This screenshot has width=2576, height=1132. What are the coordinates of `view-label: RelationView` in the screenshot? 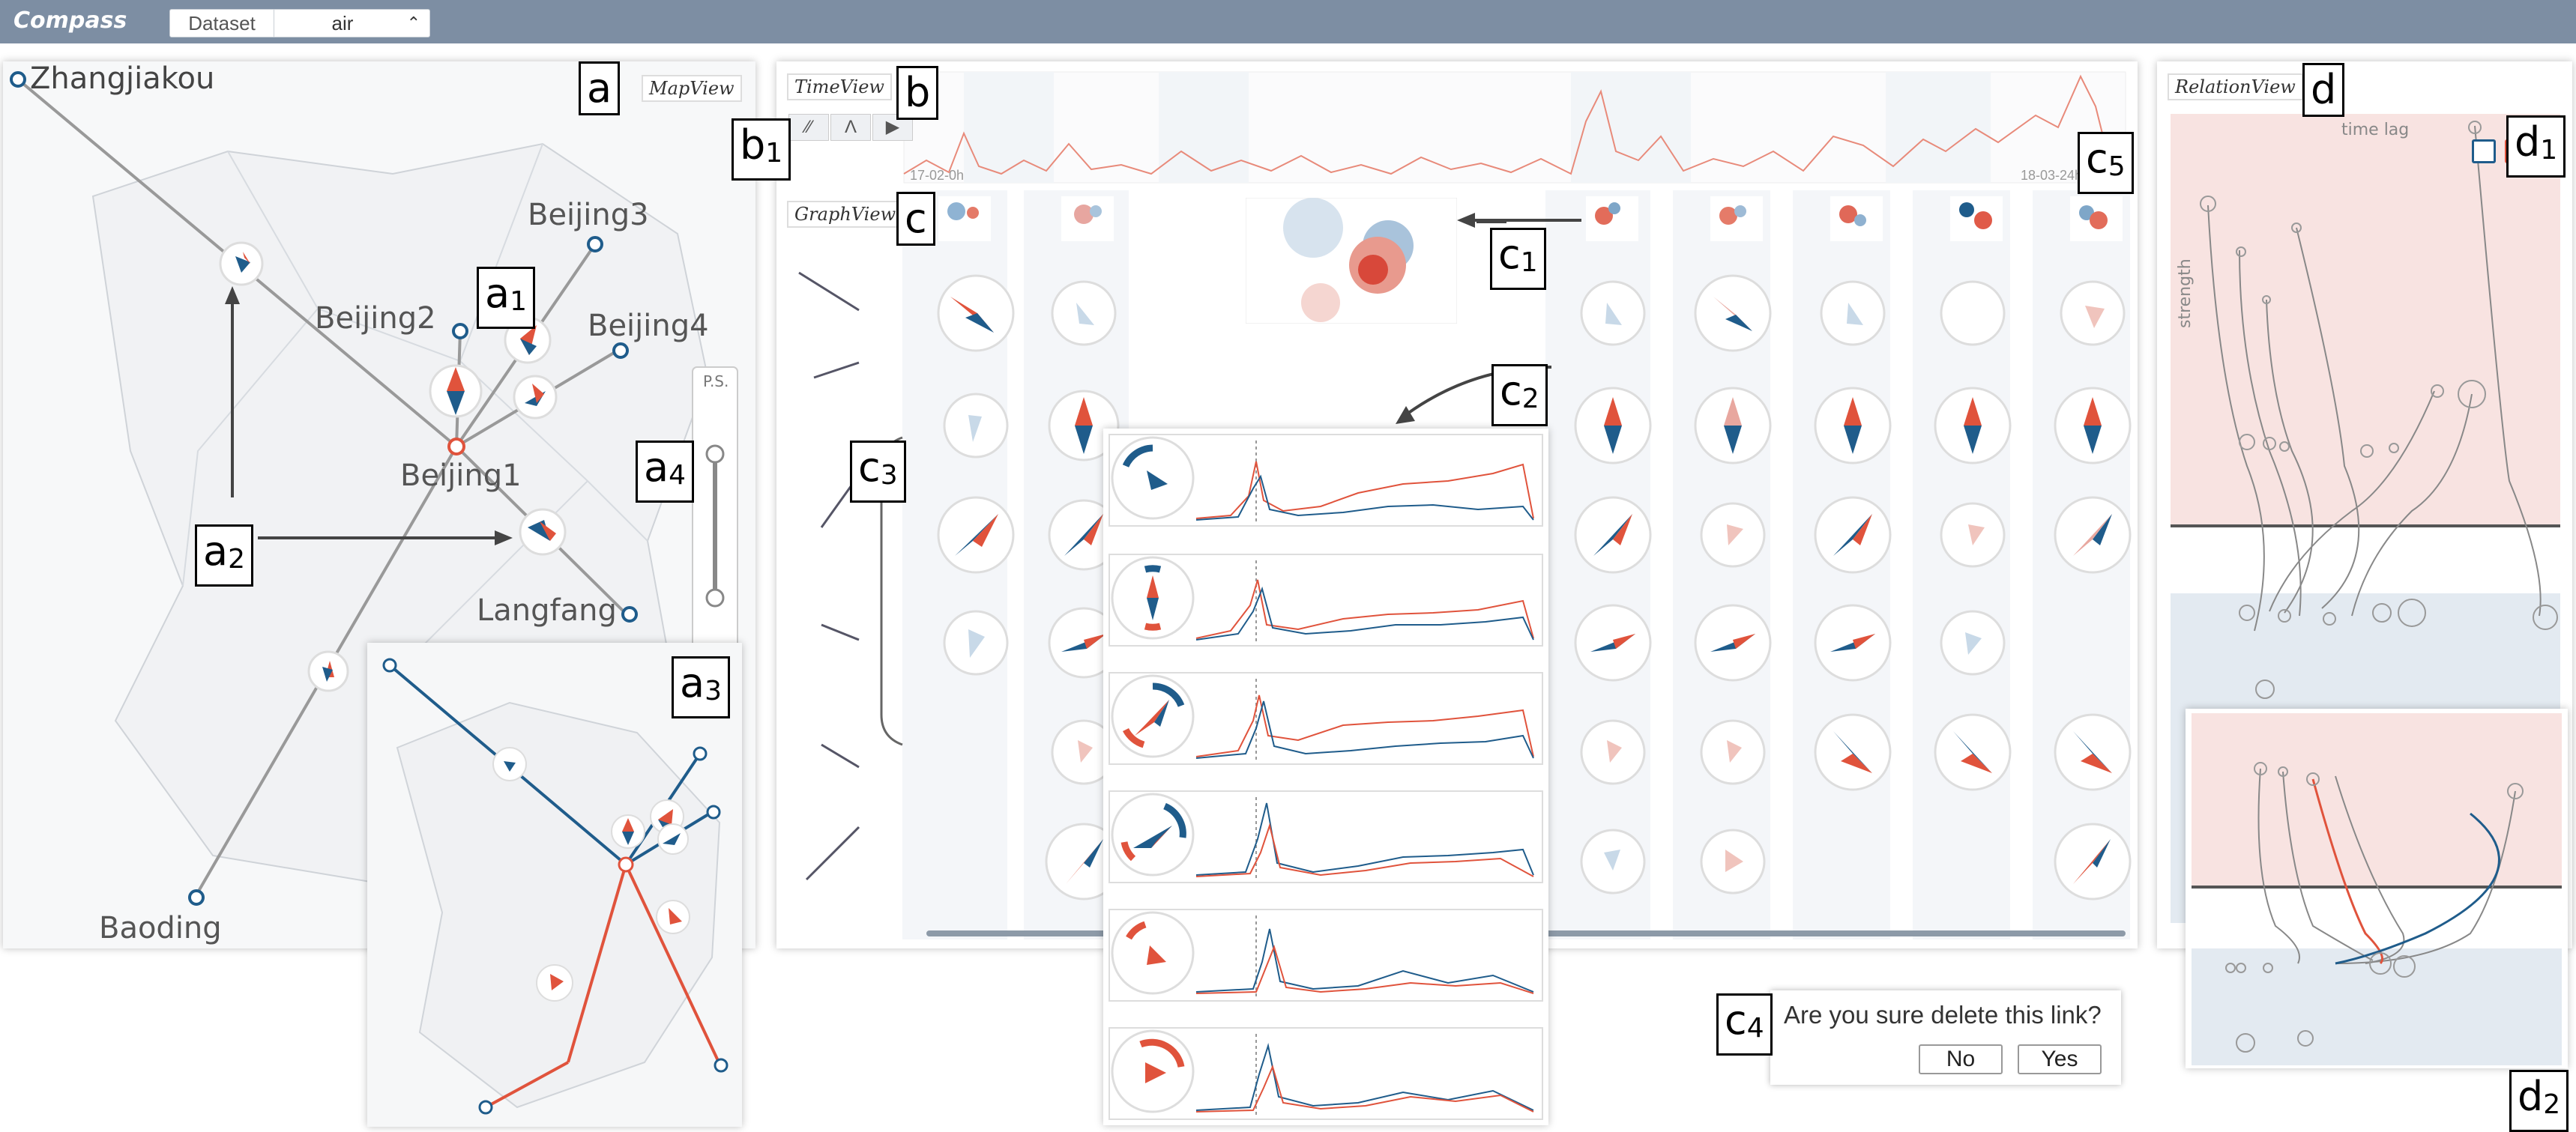 It's located at (2236, 86).